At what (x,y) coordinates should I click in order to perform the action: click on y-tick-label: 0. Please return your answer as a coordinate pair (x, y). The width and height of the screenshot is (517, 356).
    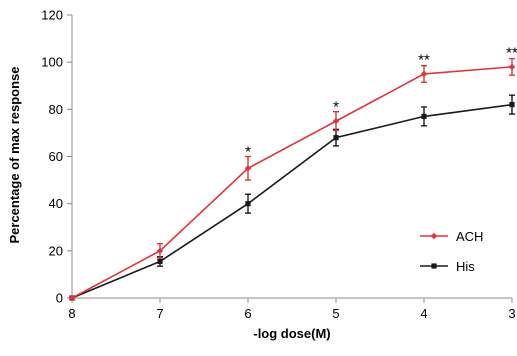
    Looking at the image, I should click on (59, 298).